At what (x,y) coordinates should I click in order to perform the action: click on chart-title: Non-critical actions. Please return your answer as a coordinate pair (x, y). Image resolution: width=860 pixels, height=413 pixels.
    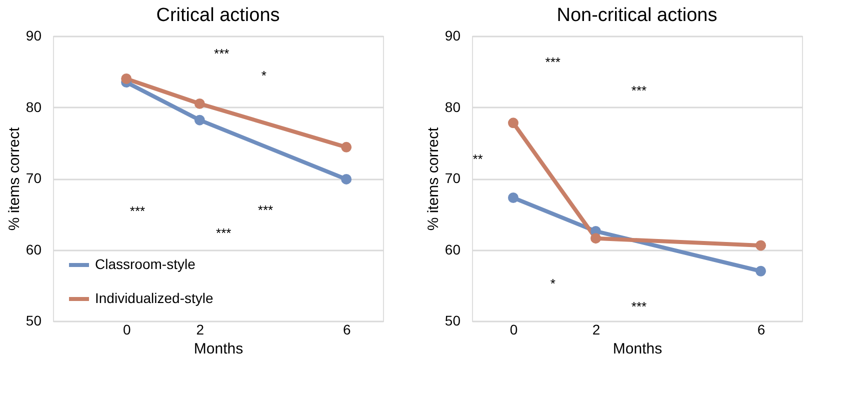
    Looking at the image, I should click on (637, 15).